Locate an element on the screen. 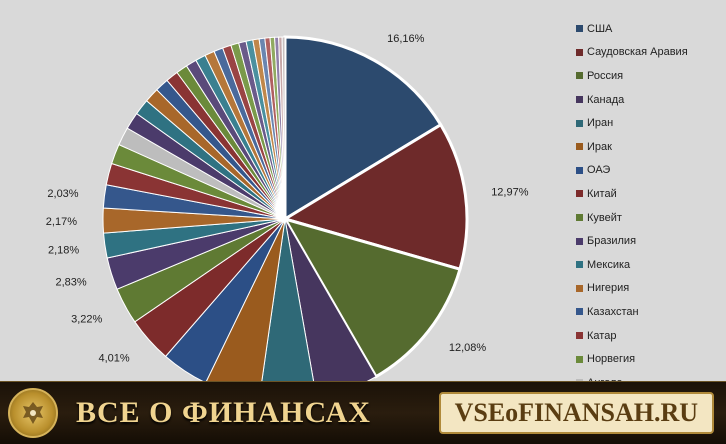 Image resolution: width=726 pixels, height=444 pixels. legend-item: Иран is located at coordinates (650, 123).